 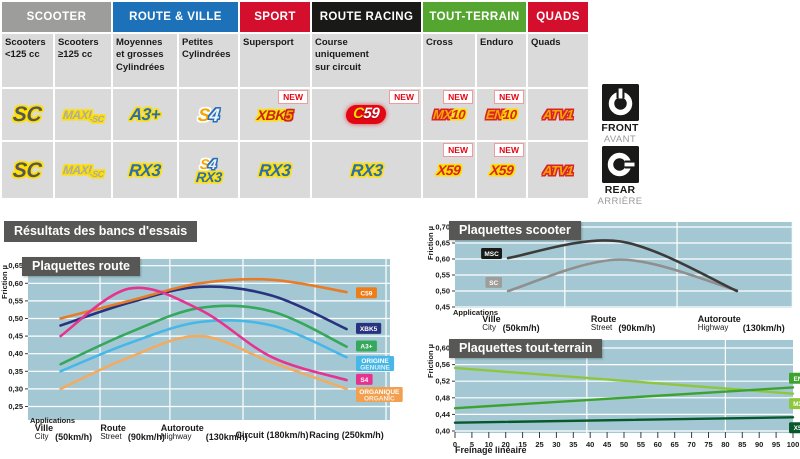 What do you see at coordinates (442, 274) in the screenshot?
I see `y-tick-label: 0,55` at bounding box center [442, 274].